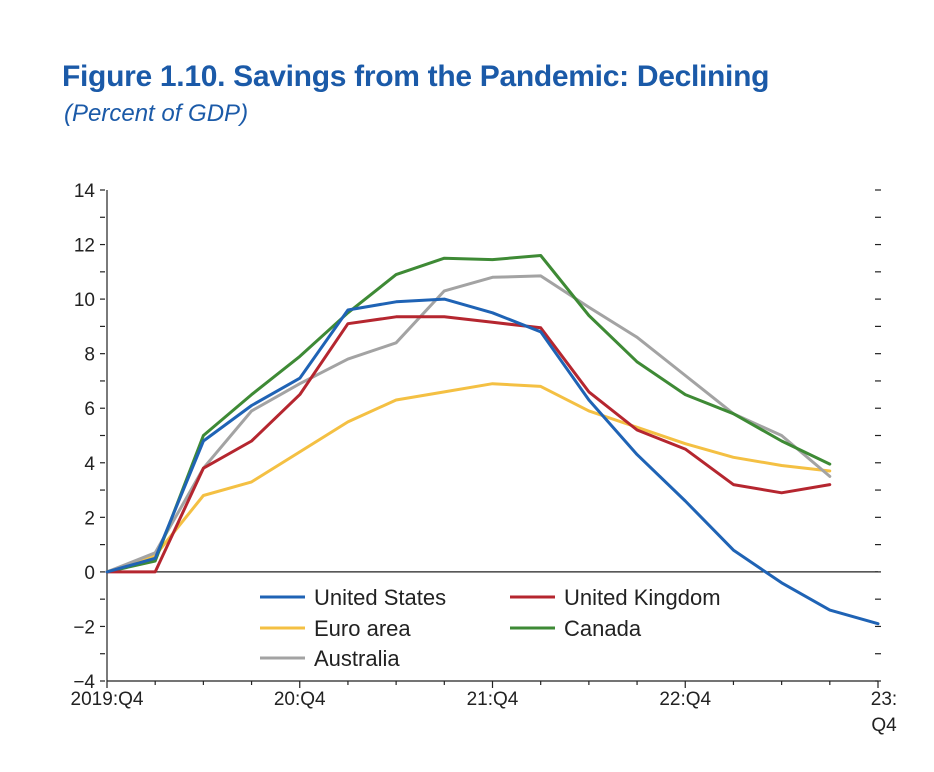 This screenshot has height=772, width=934. Describe the element at coordinates (357, 658) in the screenshot. I see `legend-label: Australia` at that location.